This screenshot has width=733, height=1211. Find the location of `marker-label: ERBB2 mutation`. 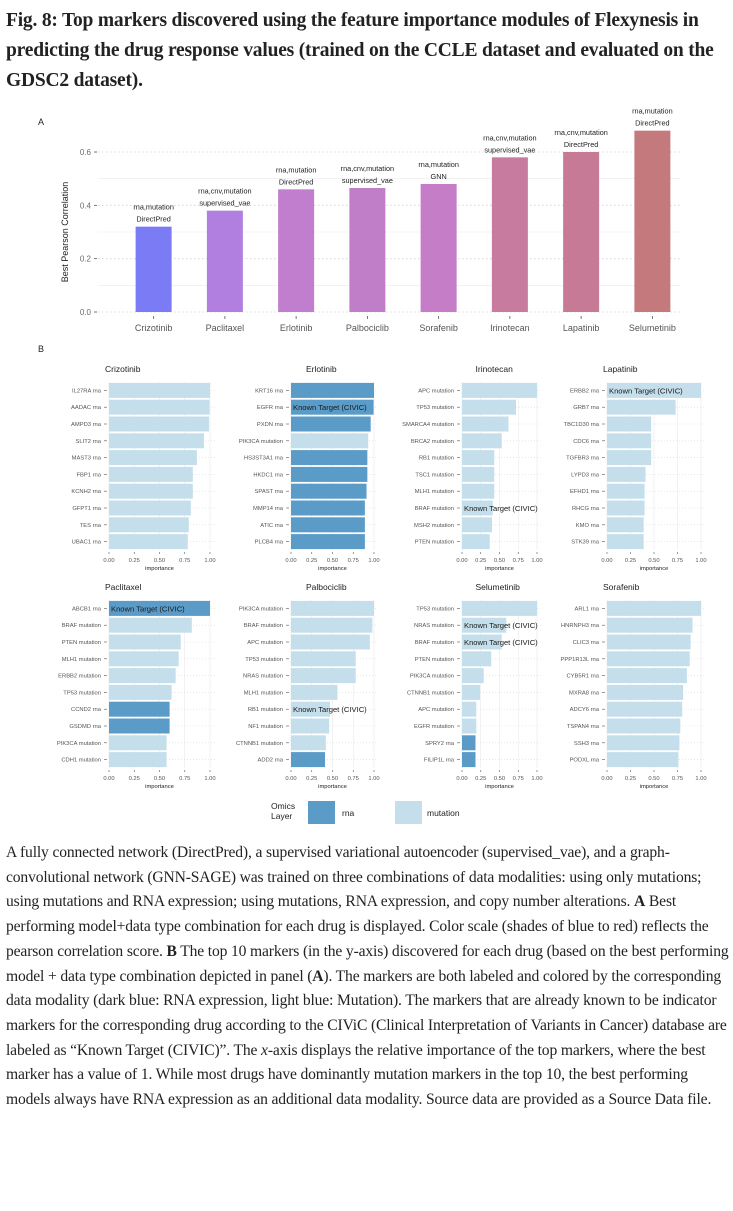

marker-label: ERBB2 mutation is located at coordinates (79, 677).